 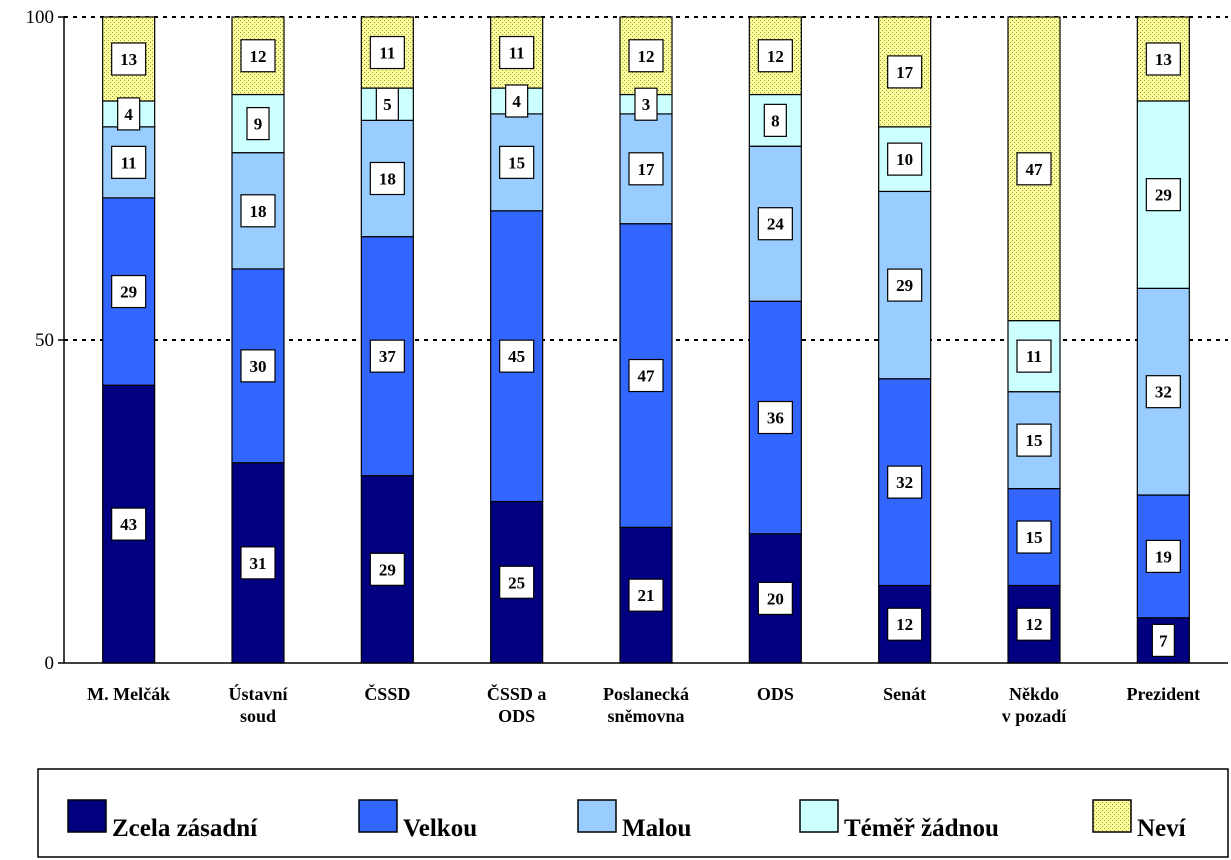 I want to click on legend-box, so click(x=633, y=813).